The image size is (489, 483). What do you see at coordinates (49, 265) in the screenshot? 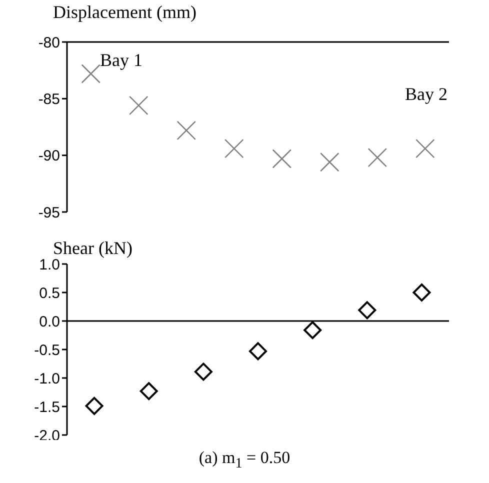
I see `y-tick-label: 1.0` at bounding box center [49, 265].